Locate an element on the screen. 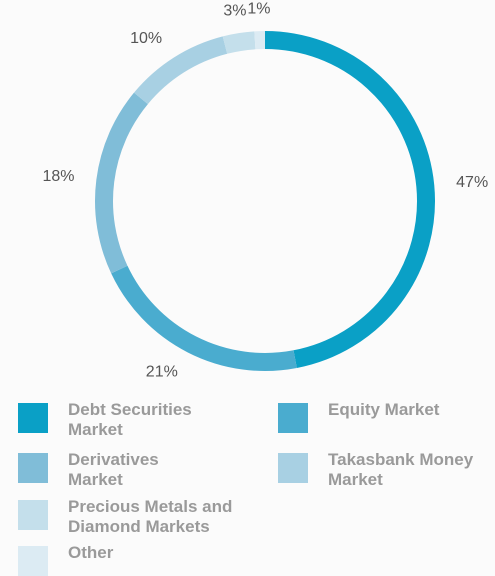  legend-label: Debt Securities Market is located at coordinates (143, 420).